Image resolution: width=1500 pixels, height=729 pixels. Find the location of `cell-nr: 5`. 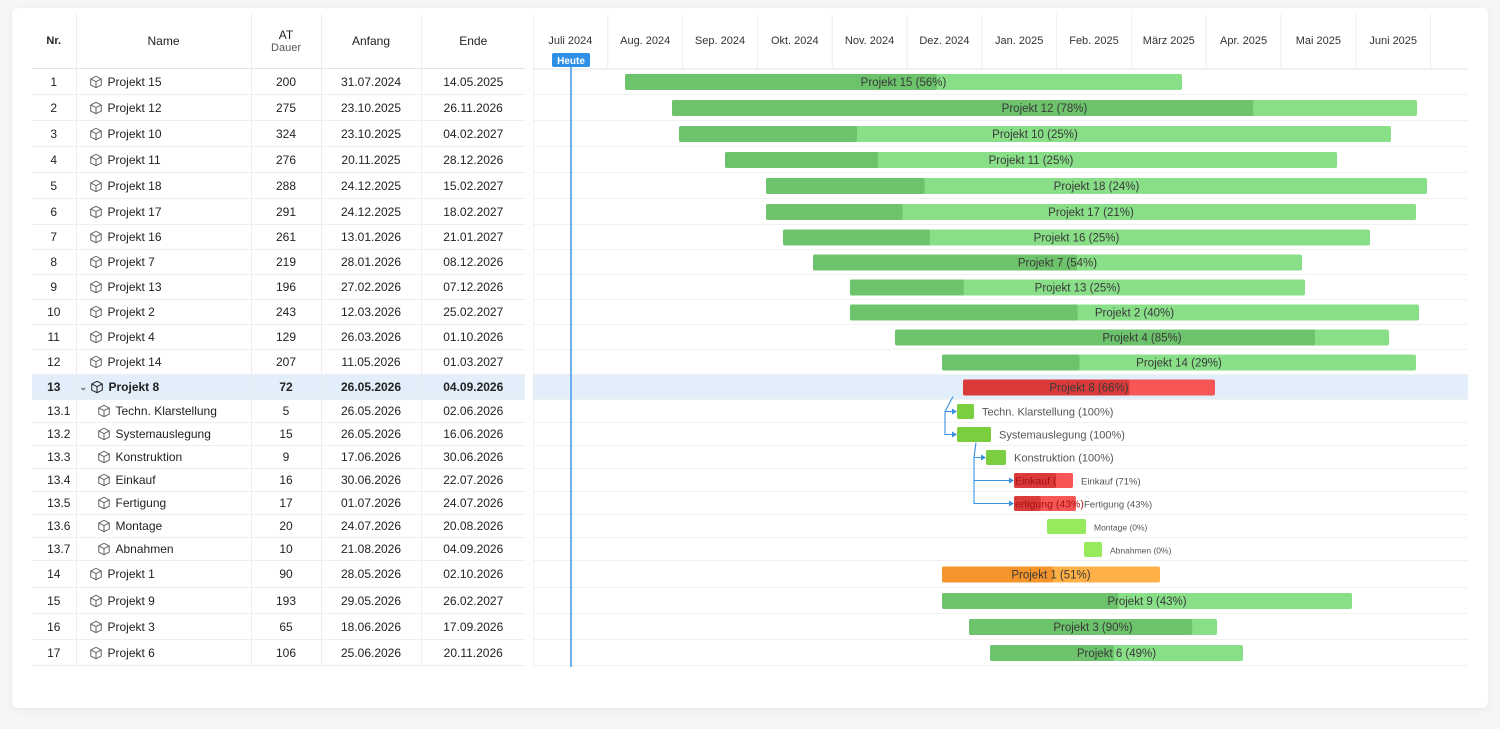

cell-nr: 5 is located at coordinates (54, 185).